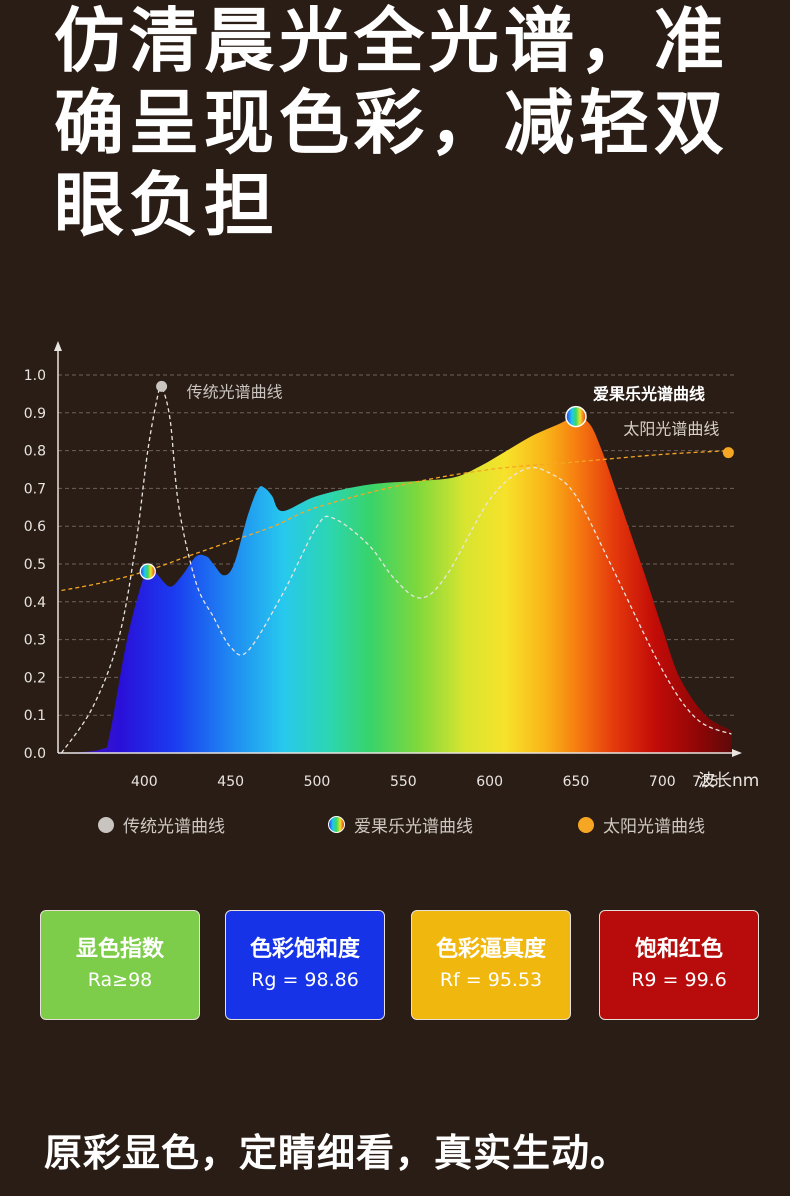  I want to click on x-tick-label: 450, so click(230, 782).